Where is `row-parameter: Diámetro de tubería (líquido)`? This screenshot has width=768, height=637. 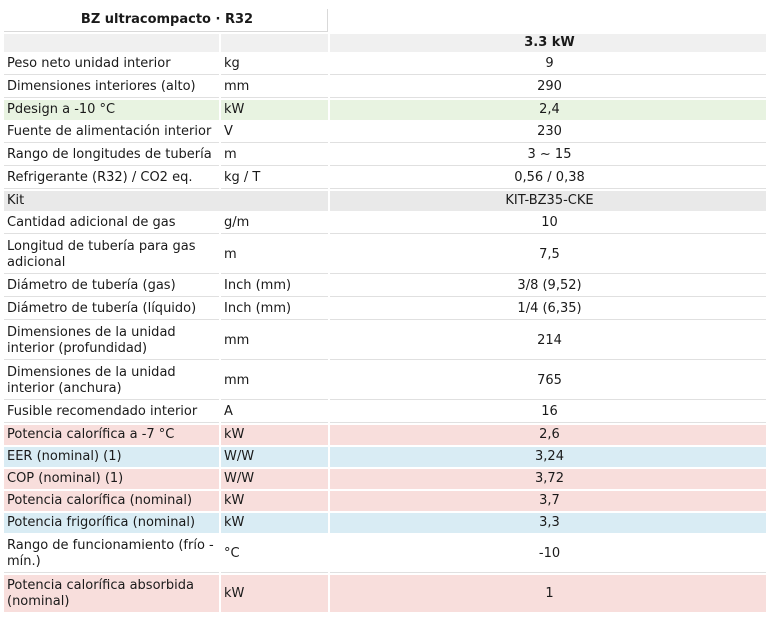 row-parameter: Diámetro de tubería (líquido) is located at coordinates (111, 309).